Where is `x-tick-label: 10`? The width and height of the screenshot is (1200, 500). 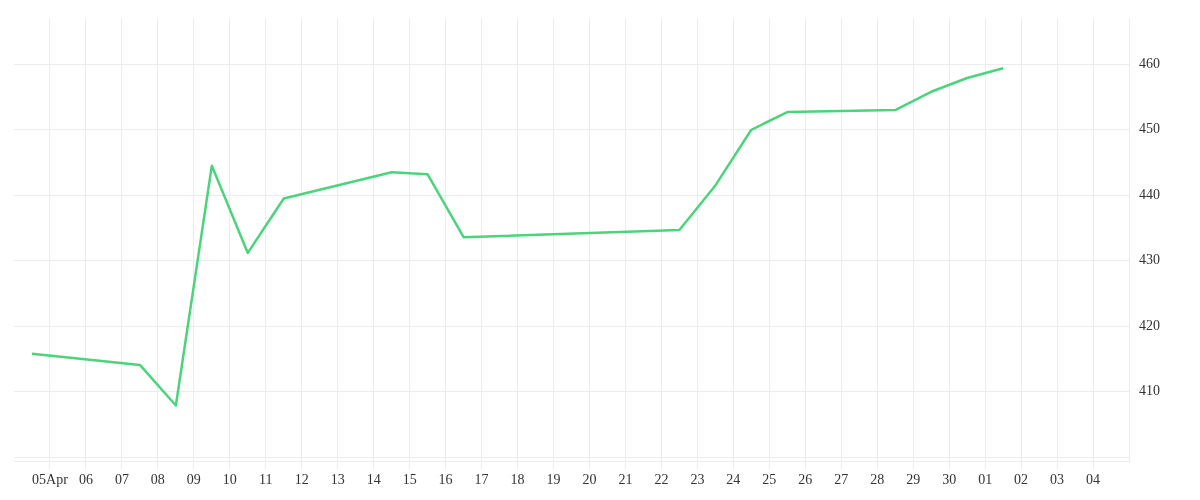 x-tick-label: 10 is located at coordinates (229, 480).